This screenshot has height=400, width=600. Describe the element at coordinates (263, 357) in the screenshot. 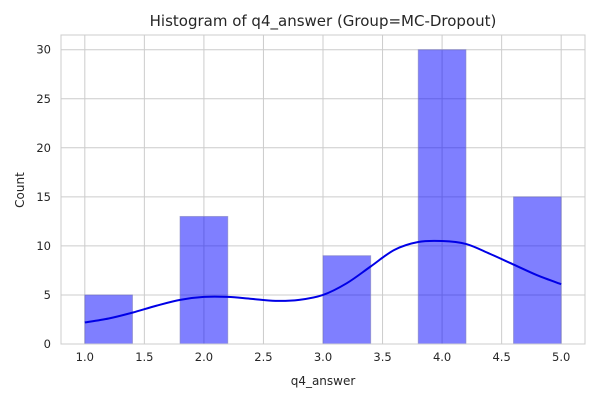

I see `x-tick-label: 2.5` at that location.